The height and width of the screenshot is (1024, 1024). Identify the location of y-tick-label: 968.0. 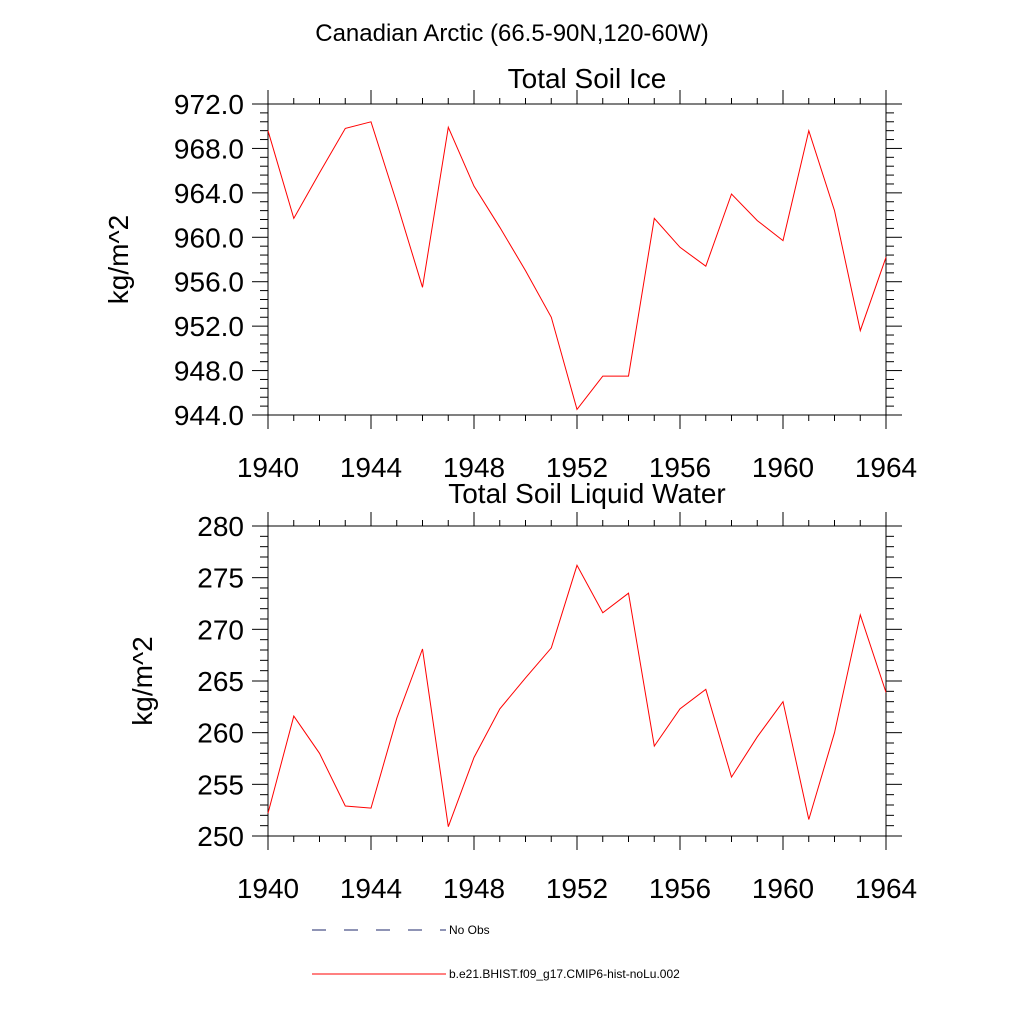
(209, 148).